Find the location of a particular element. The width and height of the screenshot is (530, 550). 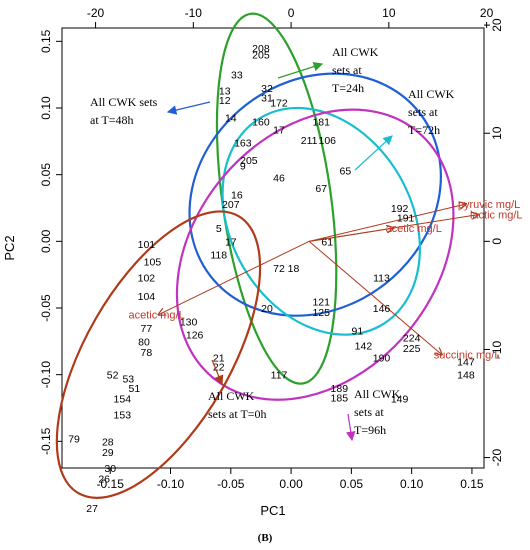

sample-point-label: 181 is located at coordinates (321, 122).